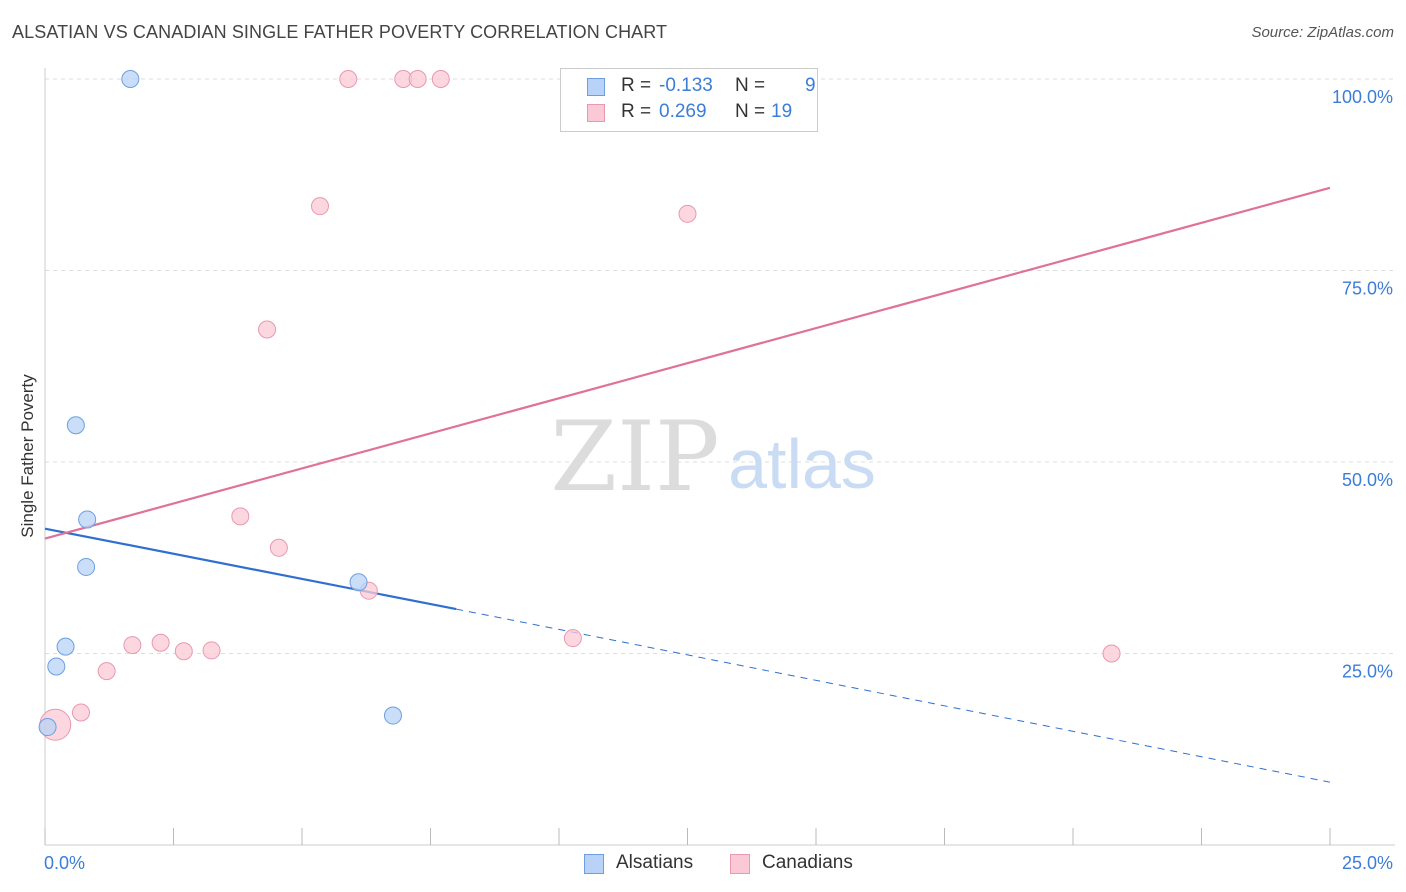  I want to click on n-value: 19, so click(782, 111).